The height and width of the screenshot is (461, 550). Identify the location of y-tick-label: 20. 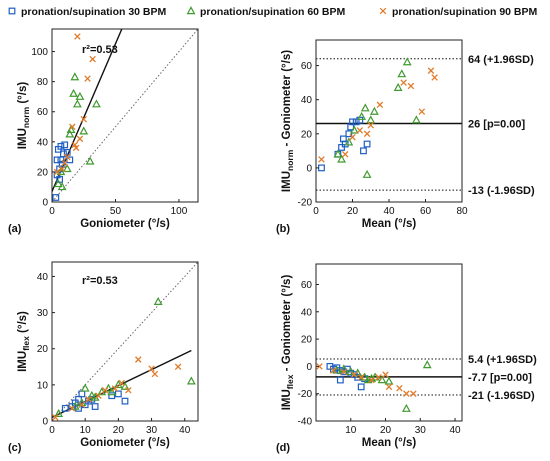
(43, 172).